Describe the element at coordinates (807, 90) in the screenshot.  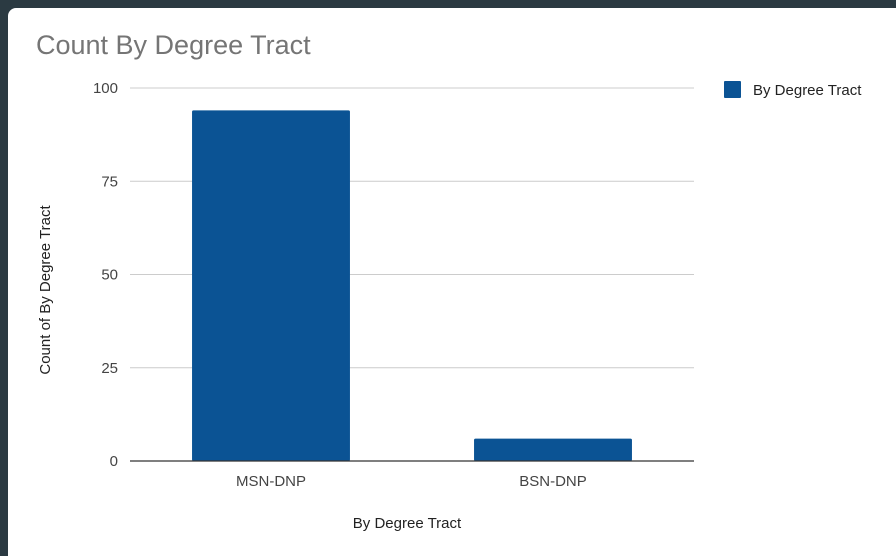
I see `legend-label: By Degree Tract` at that location.